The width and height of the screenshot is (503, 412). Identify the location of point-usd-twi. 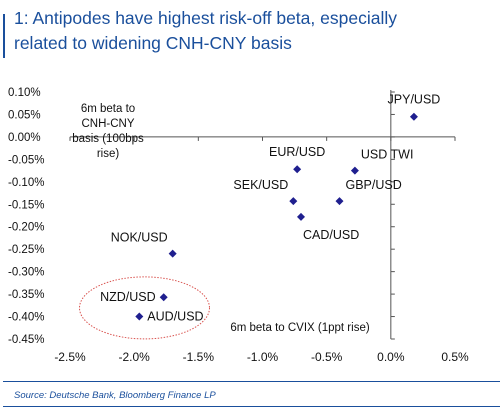
(354, 170).